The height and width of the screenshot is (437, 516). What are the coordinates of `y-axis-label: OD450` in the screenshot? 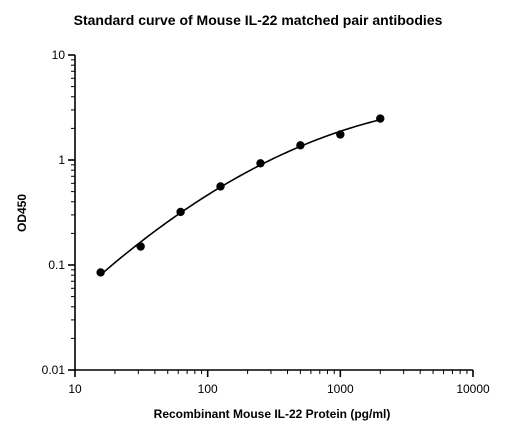 It's located at (22, 213).